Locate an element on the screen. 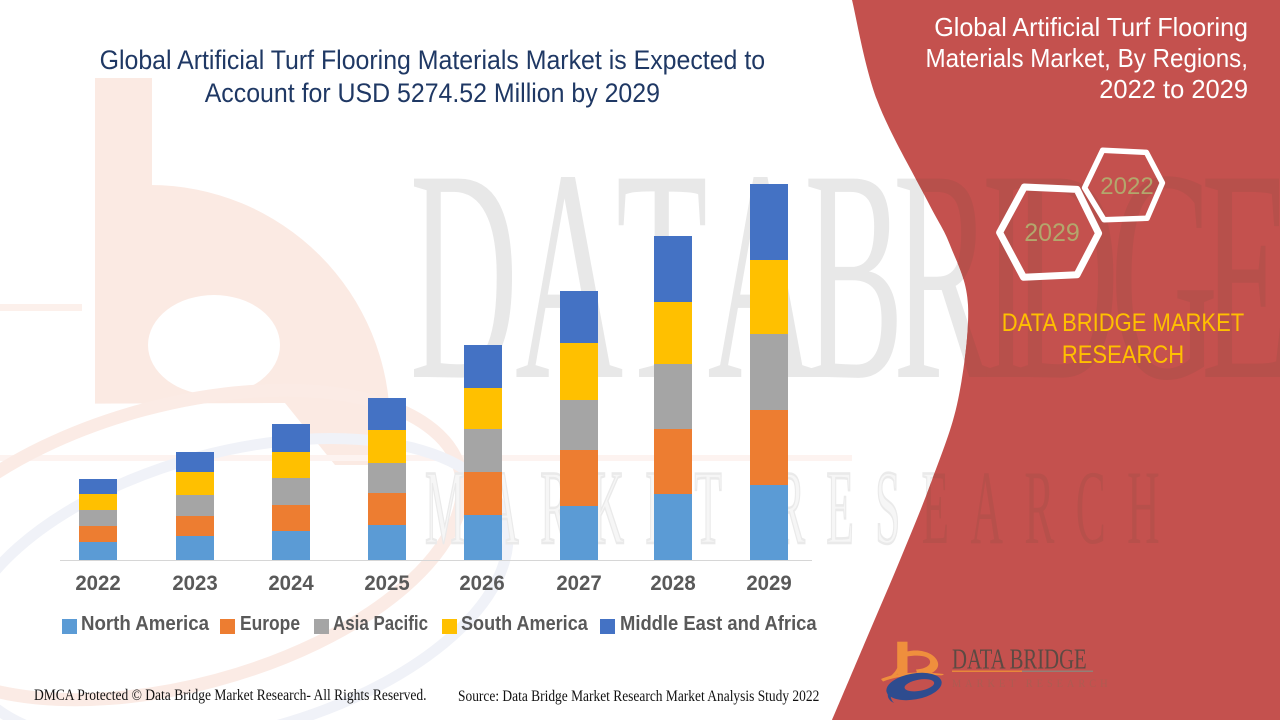 The image size is (1280, 720). svg-text: 2029 is located at coordinates (1052, 233).